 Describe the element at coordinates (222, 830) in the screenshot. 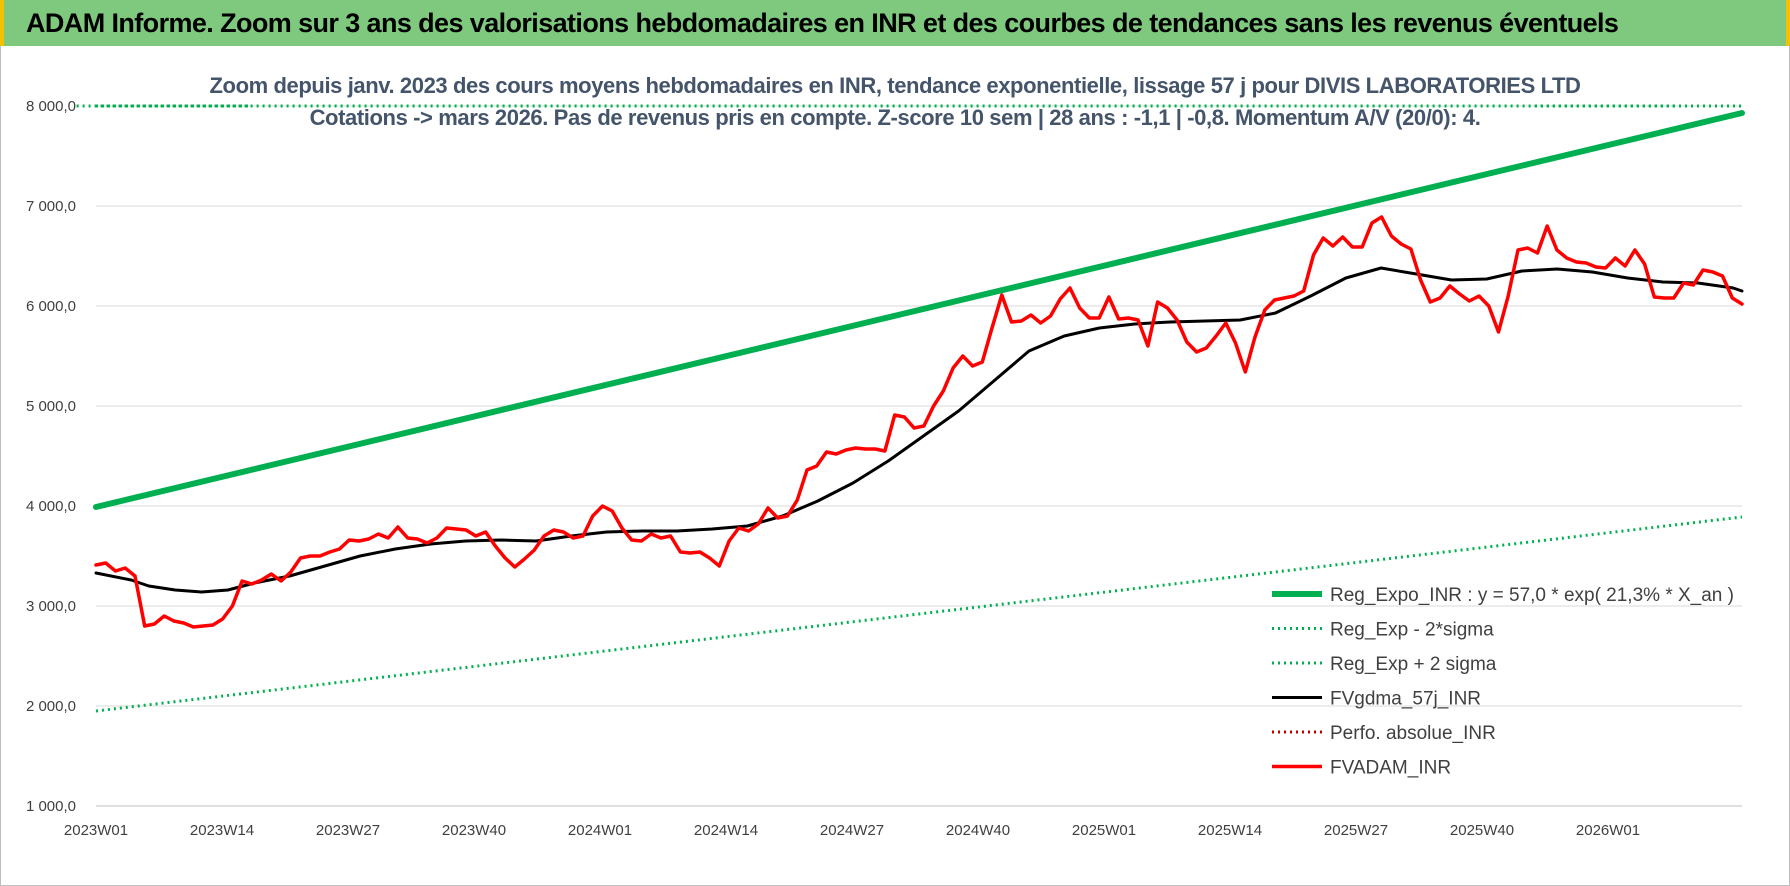

I see `x-tick-label: 2023W14` at that location.